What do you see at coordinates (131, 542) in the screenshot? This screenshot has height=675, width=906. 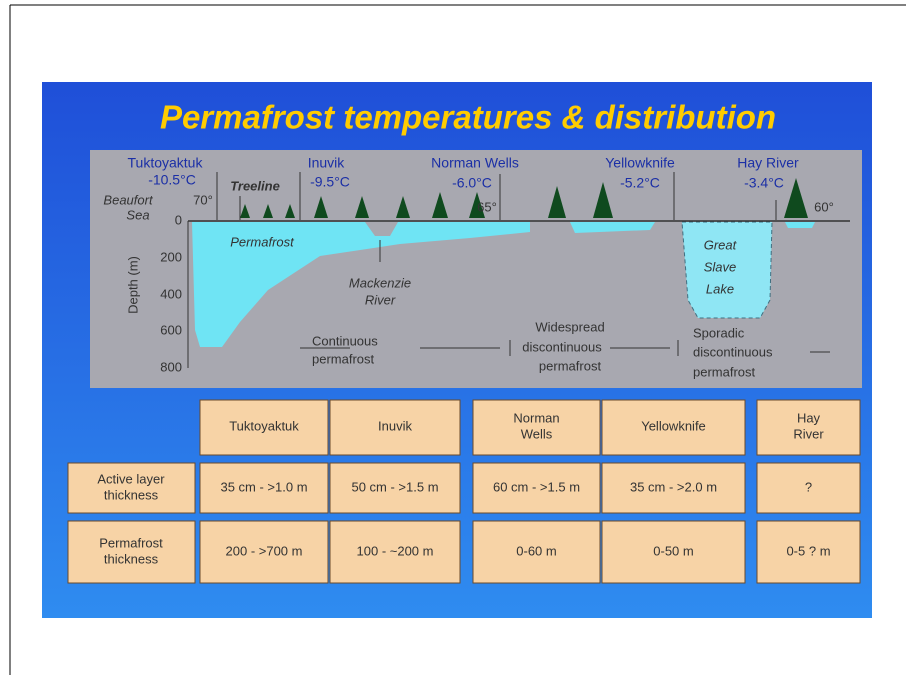 I see `cell-text: Permafrost` at bounding box center [131, 542].